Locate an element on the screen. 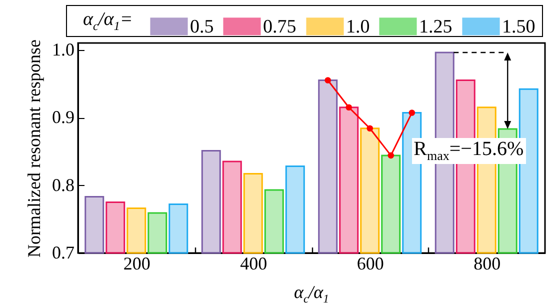 This screenshot has width=550, height=308. annotation: R$_{max}$=−15.6% is located at coordinates (469, 151).